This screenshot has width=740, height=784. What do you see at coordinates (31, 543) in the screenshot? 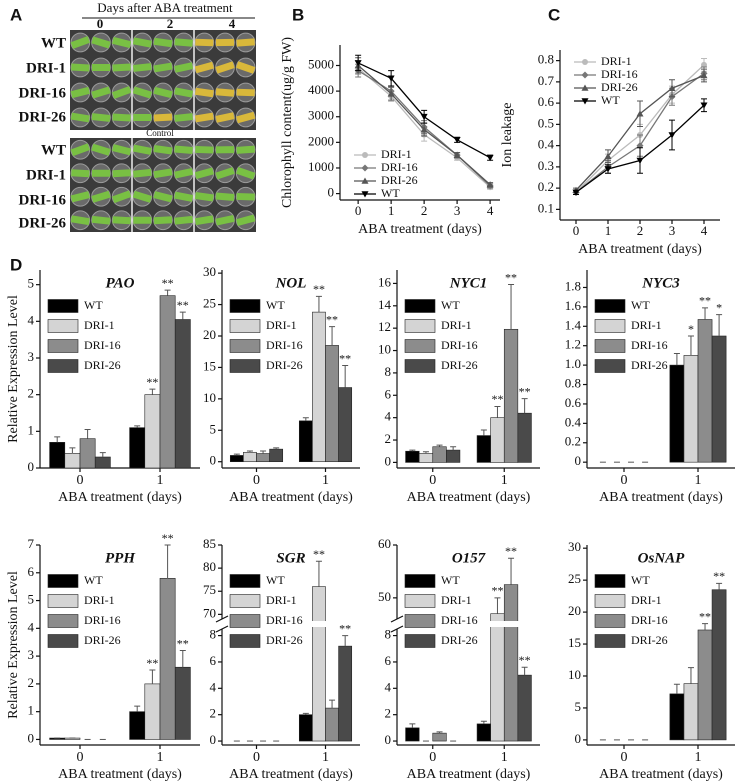
I see `y-tick-label: 7` at bounding box center [31, 543].